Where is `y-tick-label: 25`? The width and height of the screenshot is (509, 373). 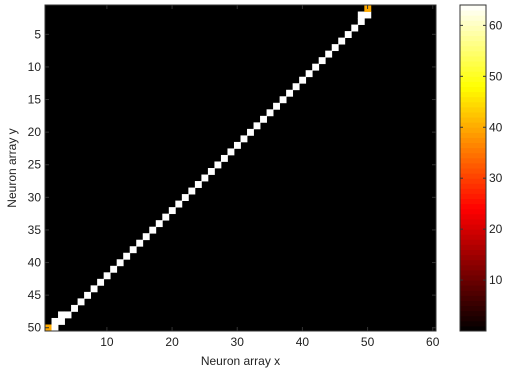 y-tick-label: 25 is located at coordinates (35, 165).